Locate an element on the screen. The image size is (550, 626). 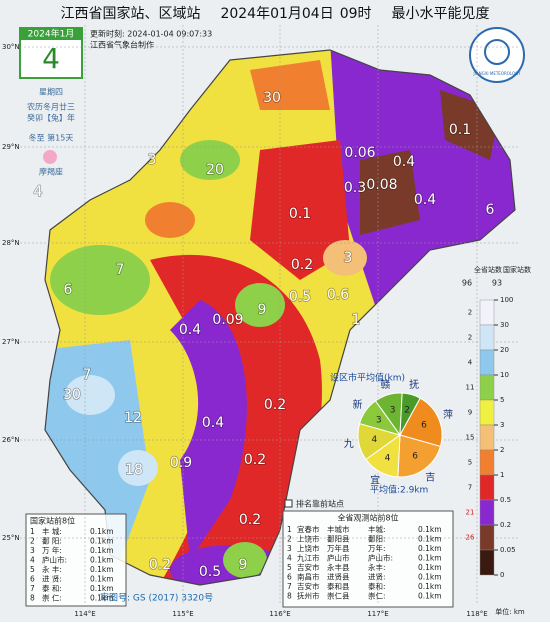
national-cell: 5 is located at coordinates (32, 569).